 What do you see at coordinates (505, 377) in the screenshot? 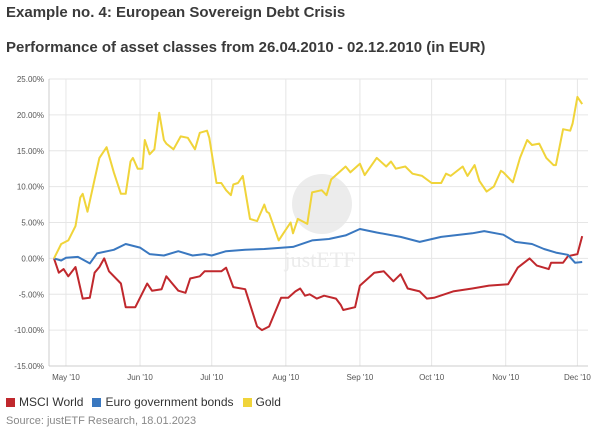
I see `x-tick-label: Nov '10` at bounding box center [505, 377].